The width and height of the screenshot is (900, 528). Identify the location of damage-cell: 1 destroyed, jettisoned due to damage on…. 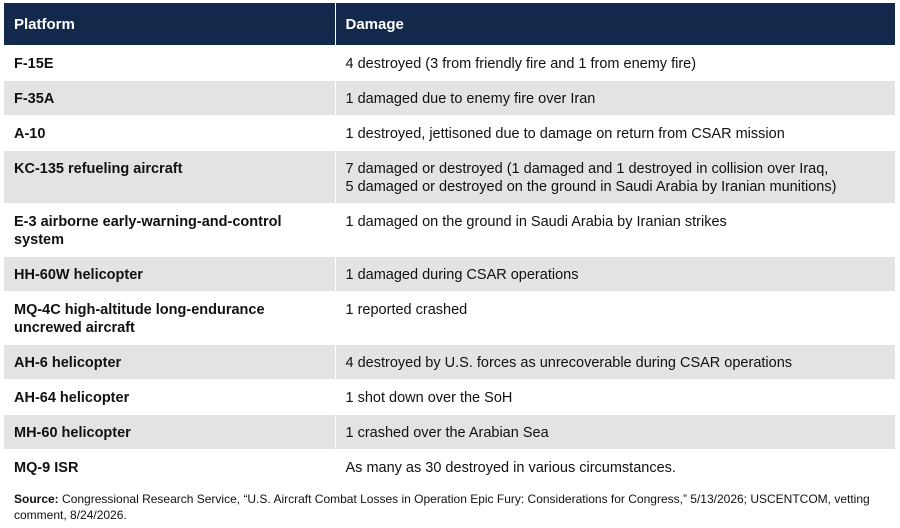
(614, 133).